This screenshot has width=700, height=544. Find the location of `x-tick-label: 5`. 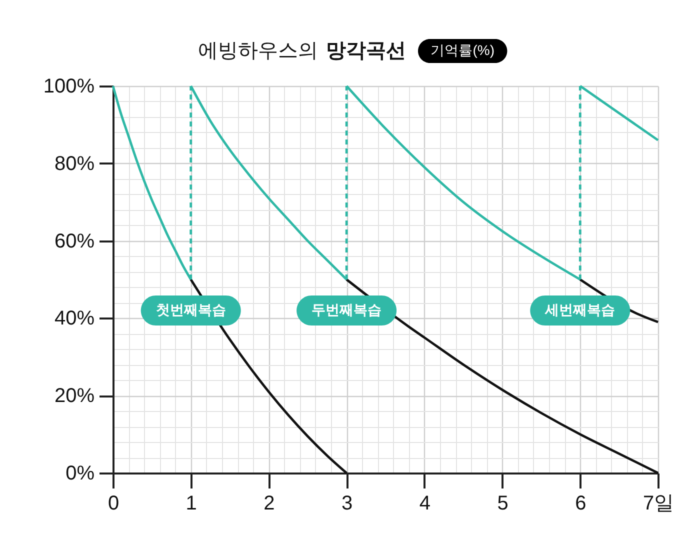

x-tick-label: 5 is located at coordinates (502, 503).